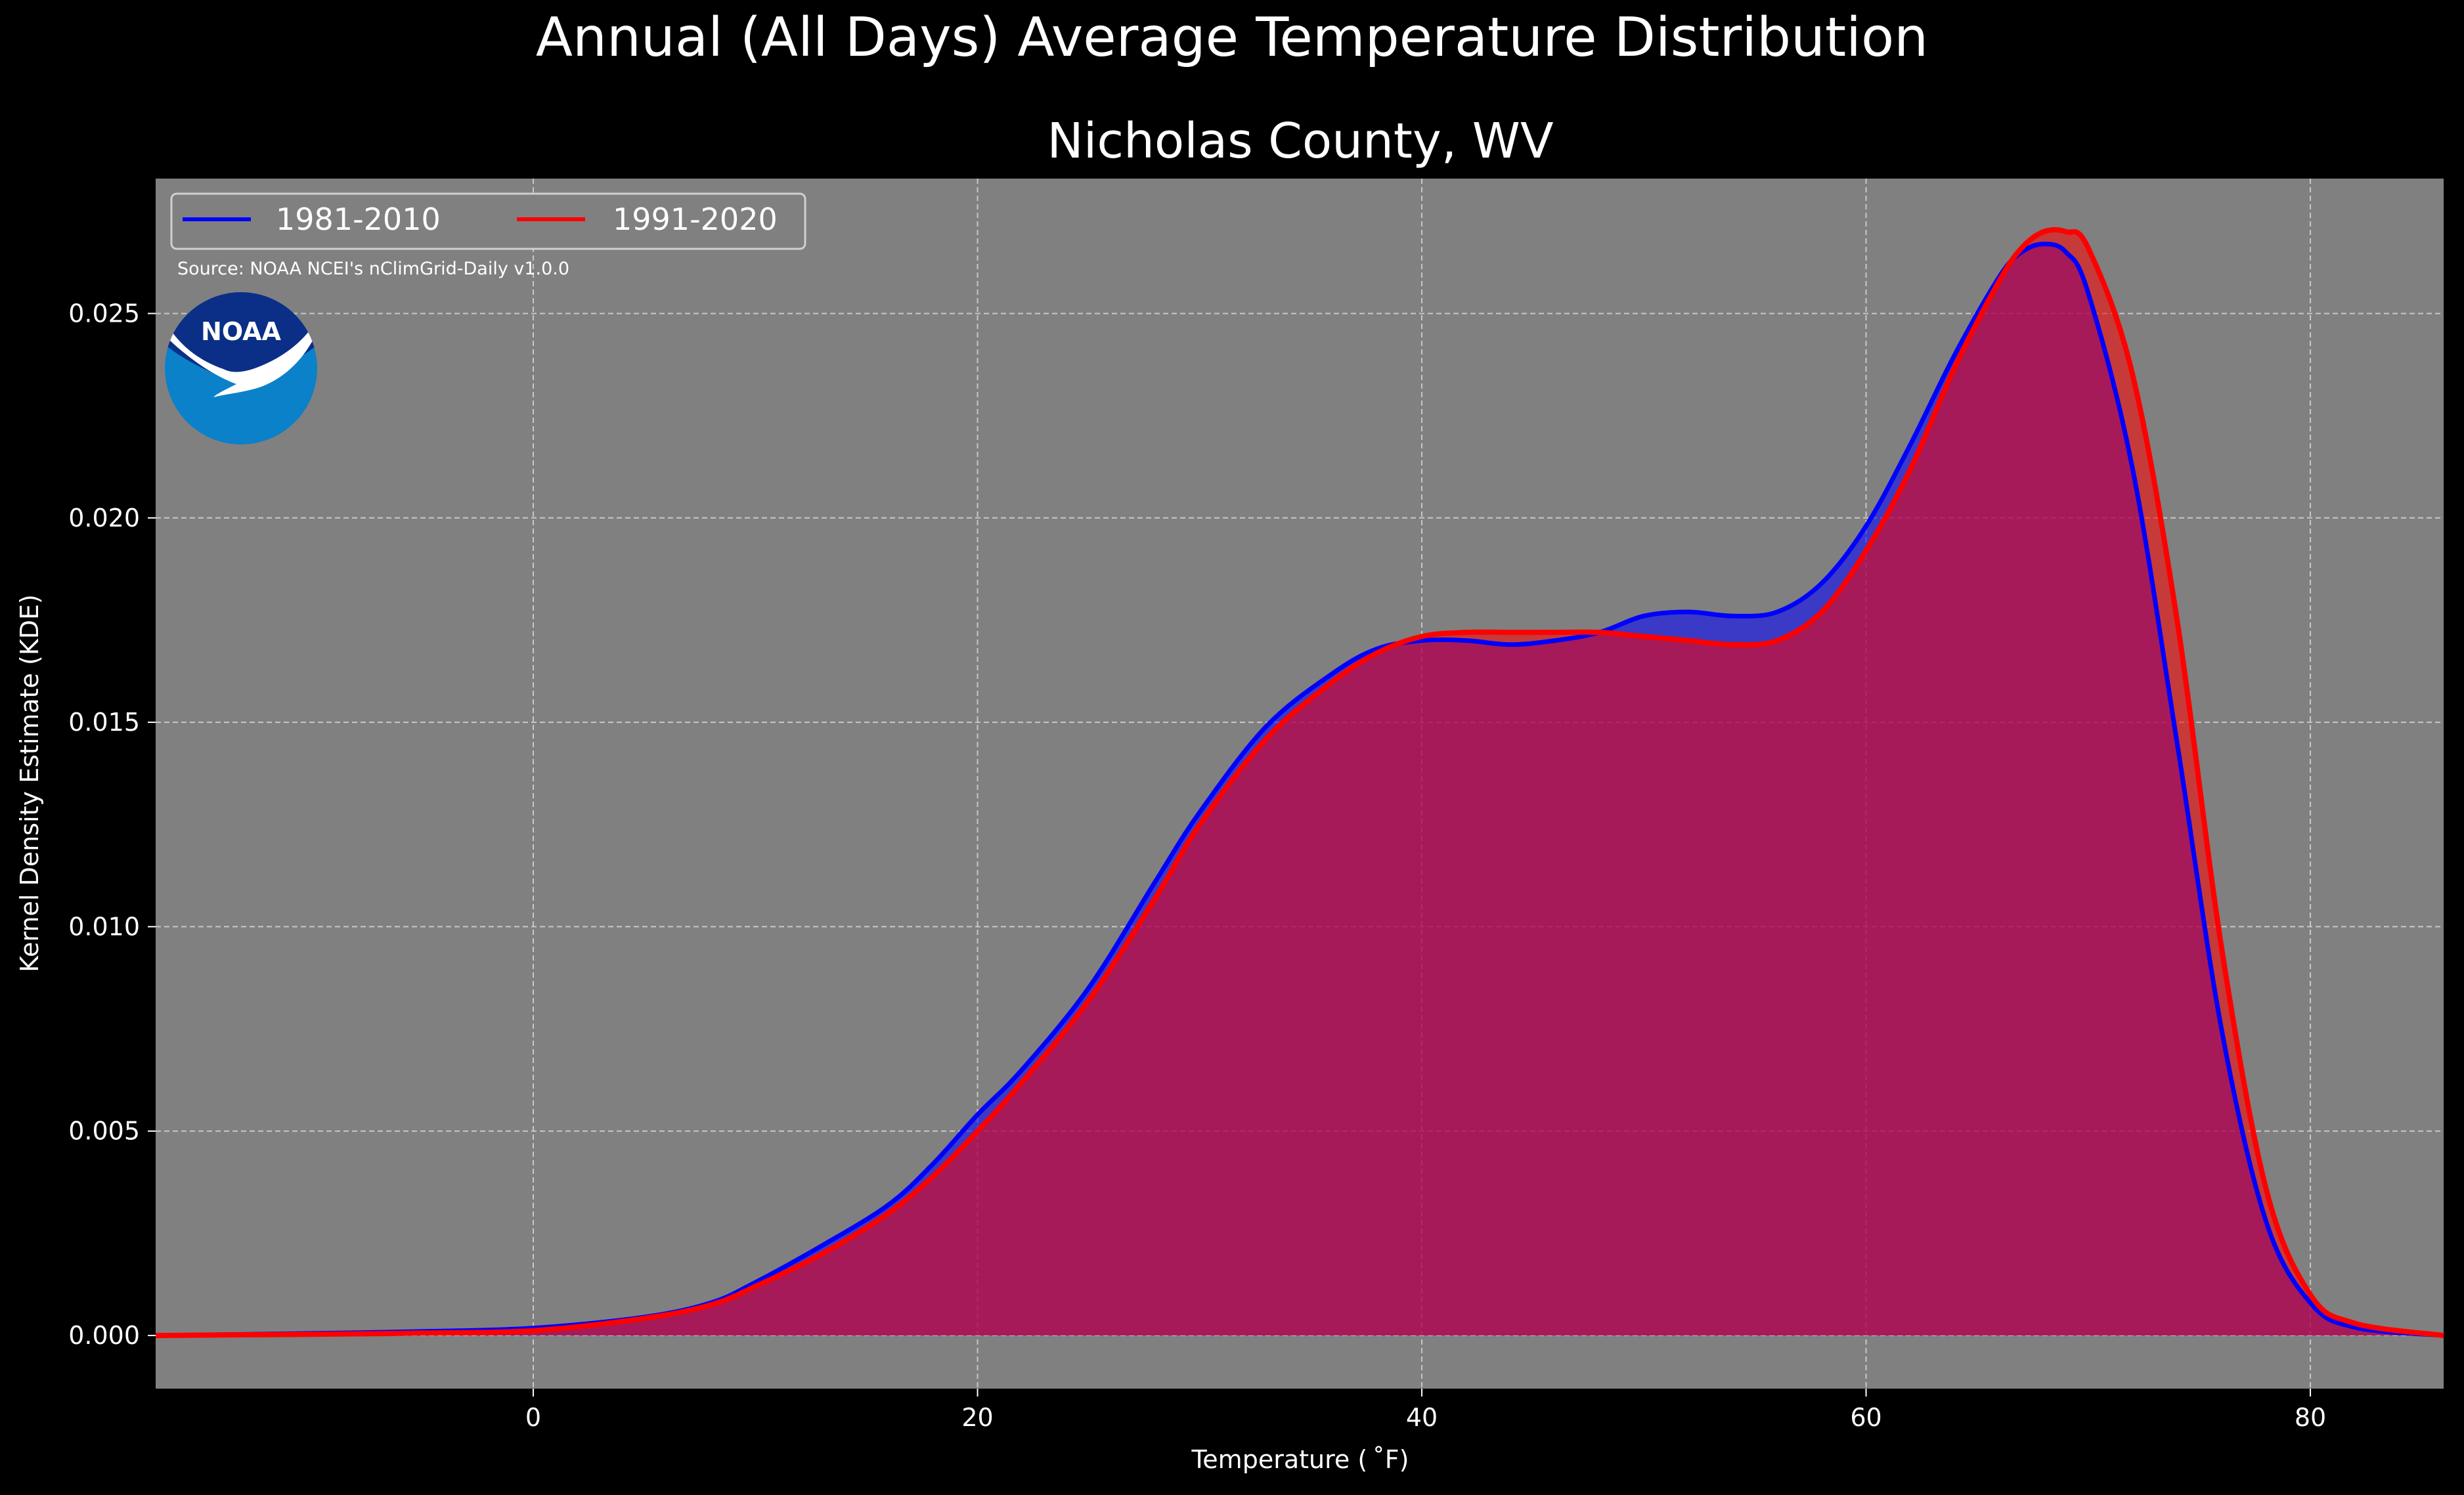  What do you see at coordinates (1865, 1417) in the screenshot?
I see `x-tick-label: 60` at bounding box center [1865, 1417].